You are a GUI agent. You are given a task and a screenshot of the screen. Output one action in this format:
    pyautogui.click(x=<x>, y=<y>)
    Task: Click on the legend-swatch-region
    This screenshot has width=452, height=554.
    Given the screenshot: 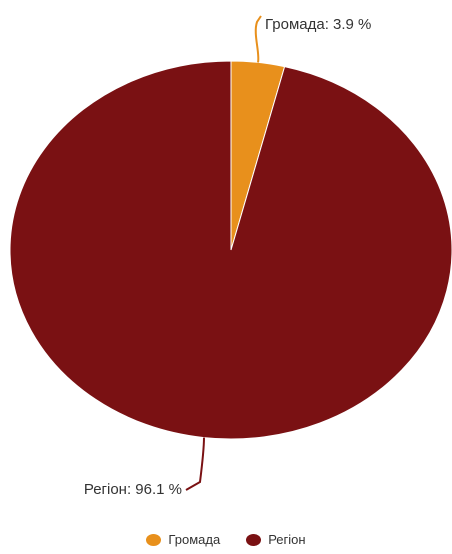 What is the action you would take?
    pyautogui.click(x=254, y=539)
    